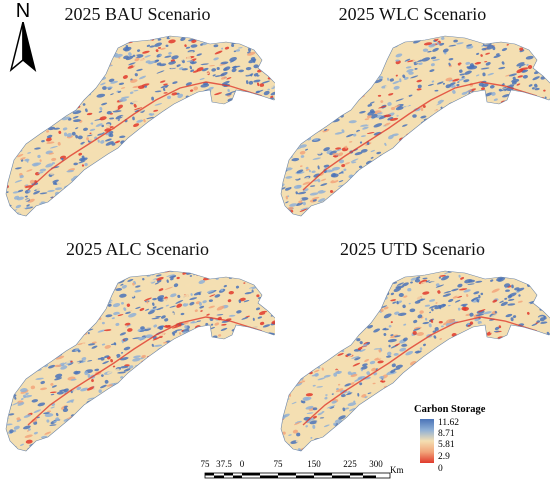 The image size is (550, 482). What do you see at coordinates (301, 467) in the screenshot?
I see `scale-labels: 75 37.5 0 75 150 225 300 Km` at bounding box center [301, 467].